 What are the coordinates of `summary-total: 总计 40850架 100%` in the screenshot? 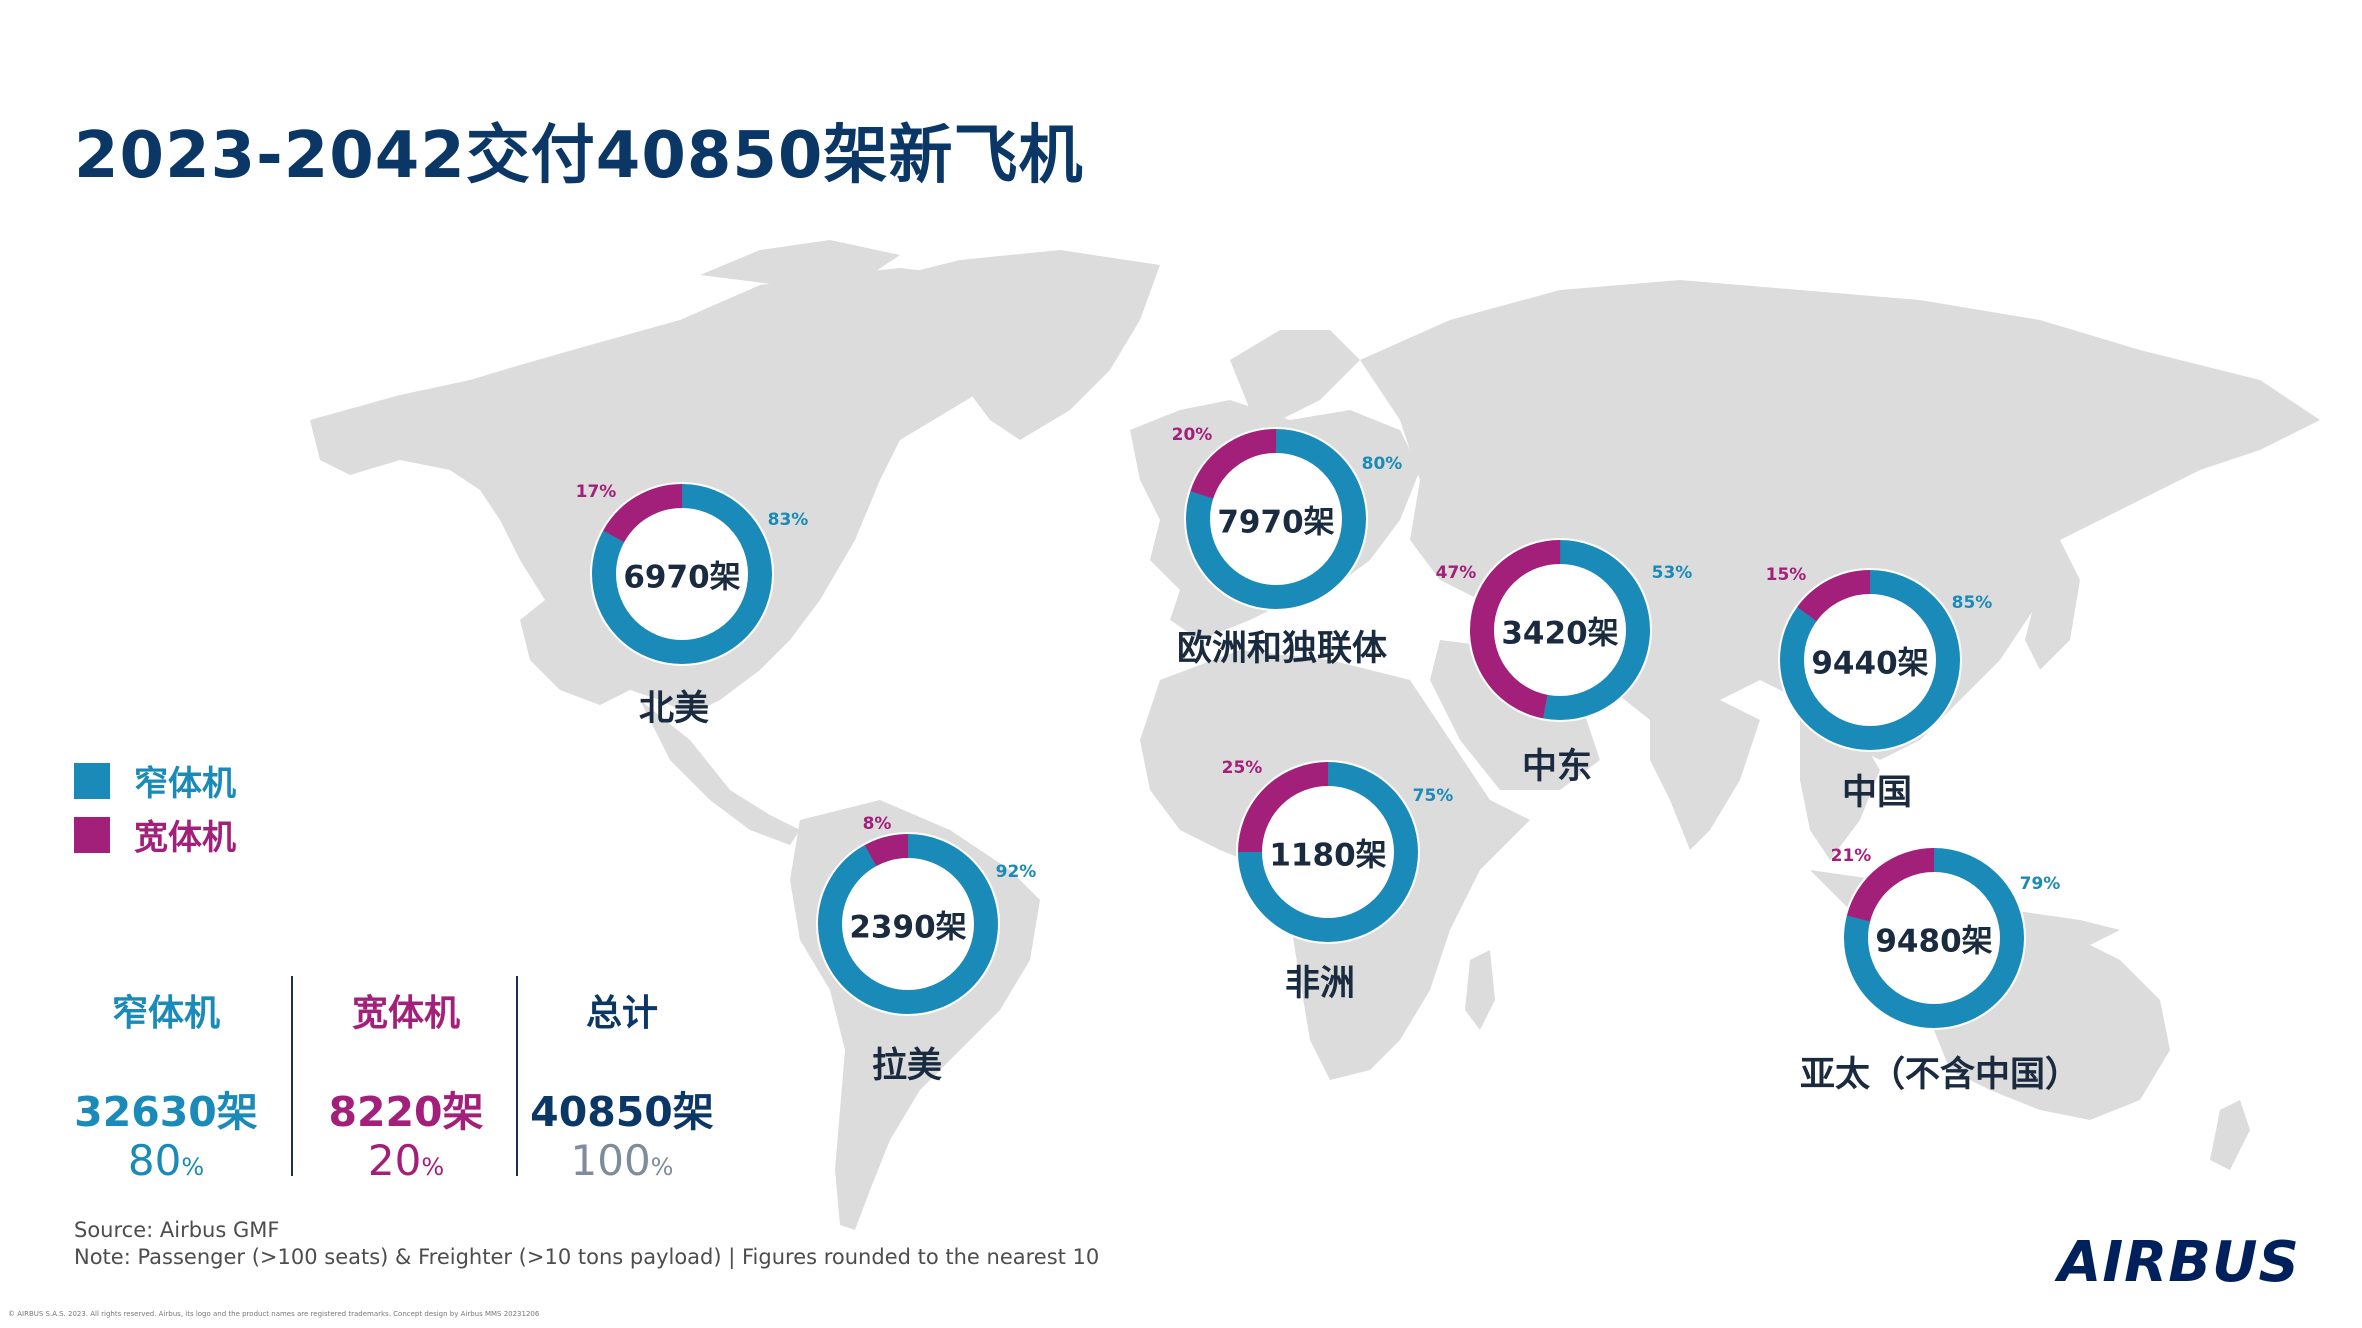 It's located at (622, 1088).